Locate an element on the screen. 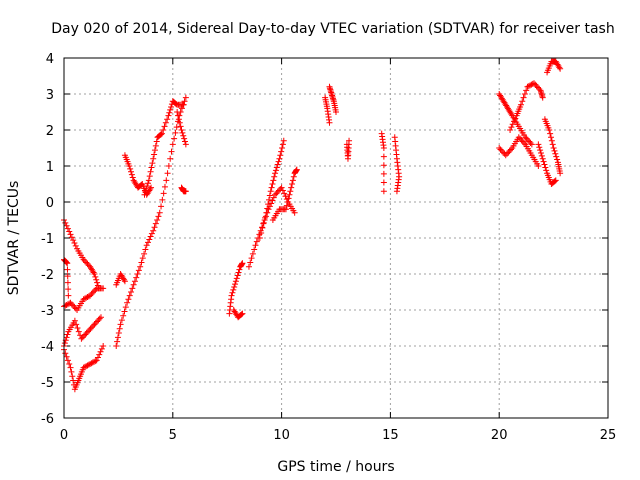 The height and width of the screenshot is (480, 640). y-tick-label: -4 is located at coordinates (47, 347).